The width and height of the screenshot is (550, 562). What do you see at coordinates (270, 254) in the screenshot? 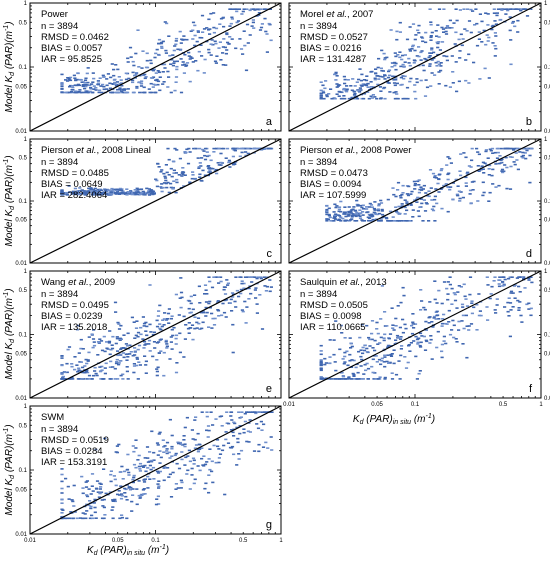
I see `panel-letter: c` at bounding box center [270, 254].